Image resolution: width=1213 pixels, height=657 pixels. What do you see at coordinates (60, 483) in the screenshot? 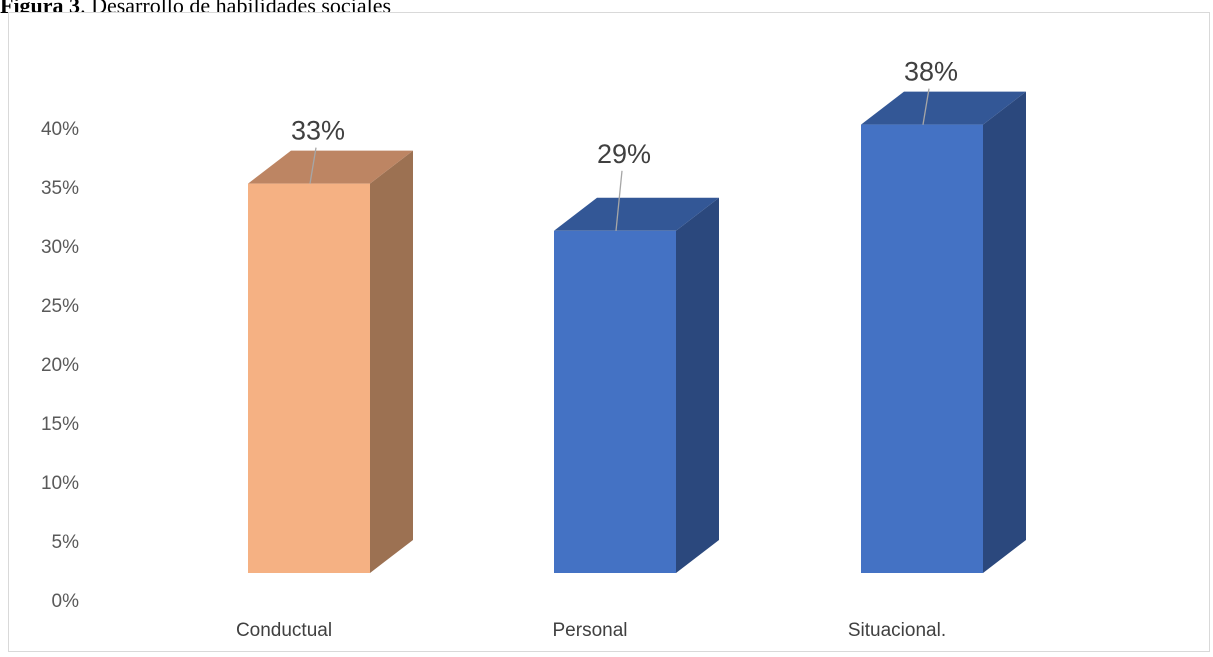
I see `y-tick-label: 10%` at bounding box center [60, 483].